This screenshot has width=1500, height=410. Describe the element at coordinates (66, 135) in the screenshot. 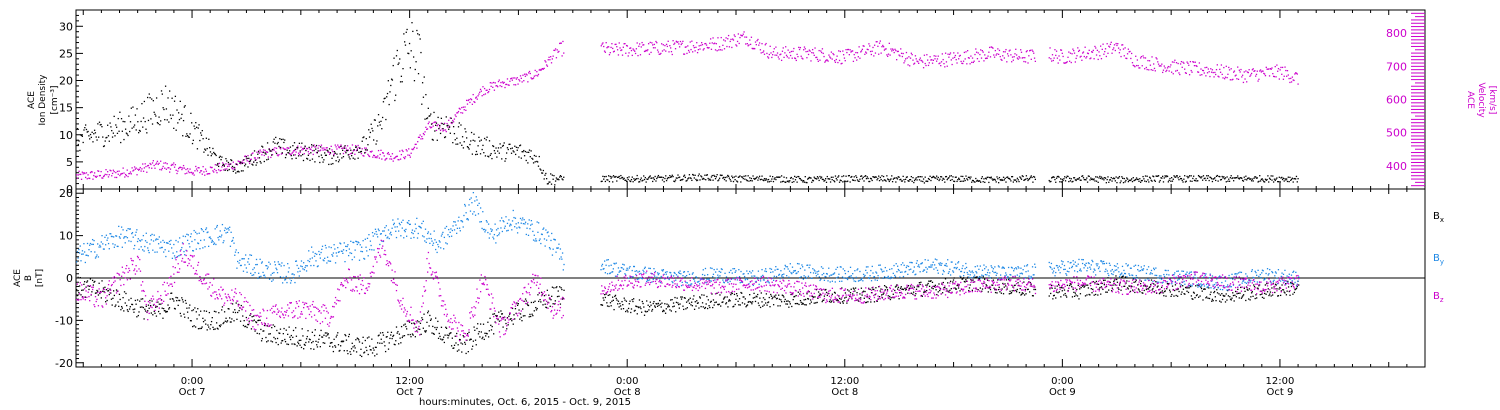

I see `density-tick-label: 10` at that location.